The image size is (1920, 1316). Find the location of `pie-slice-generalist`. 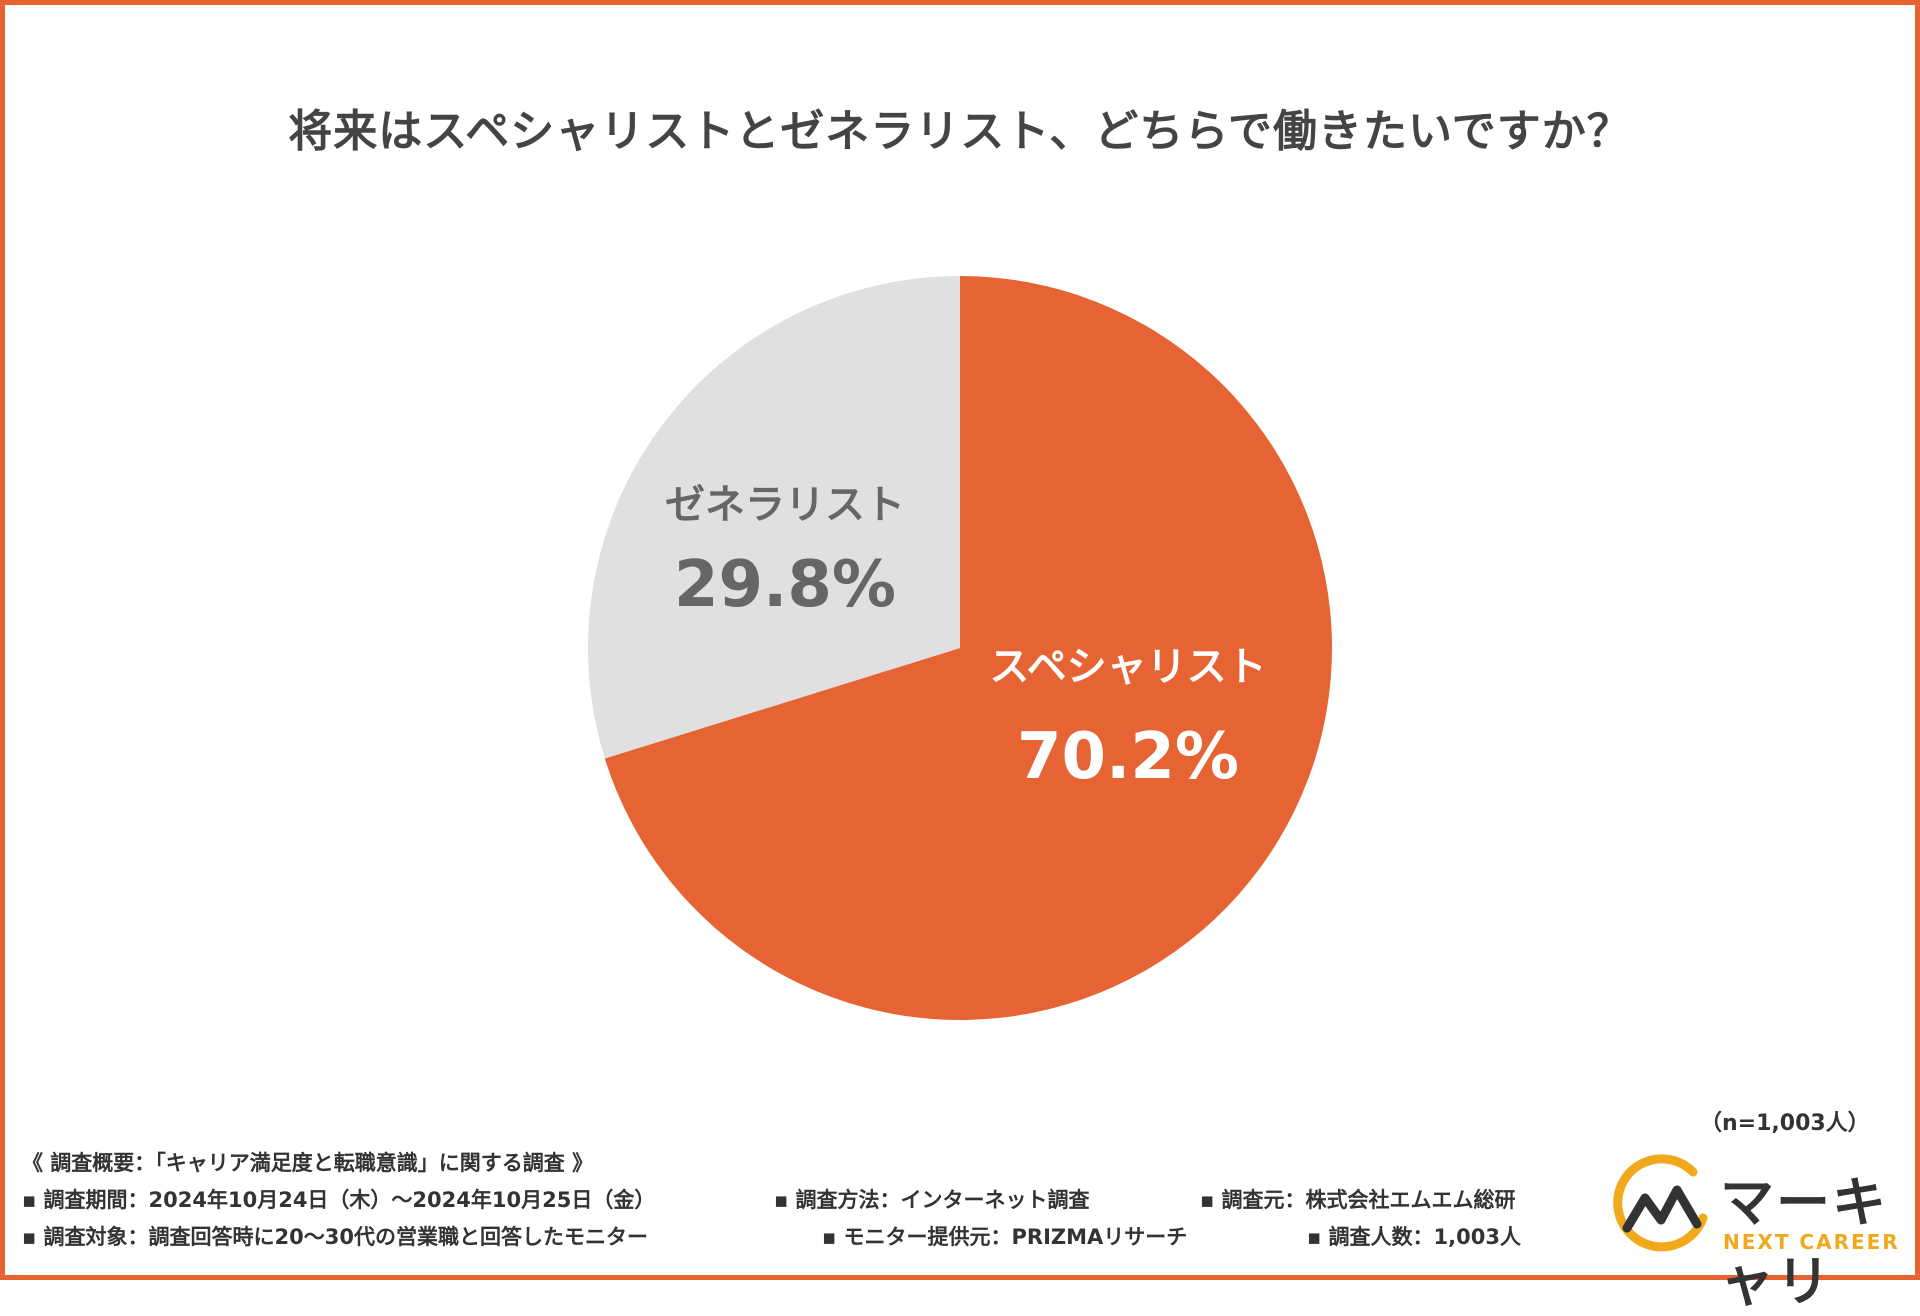

pie-slice-generalist is located at coordinates (774, 517).